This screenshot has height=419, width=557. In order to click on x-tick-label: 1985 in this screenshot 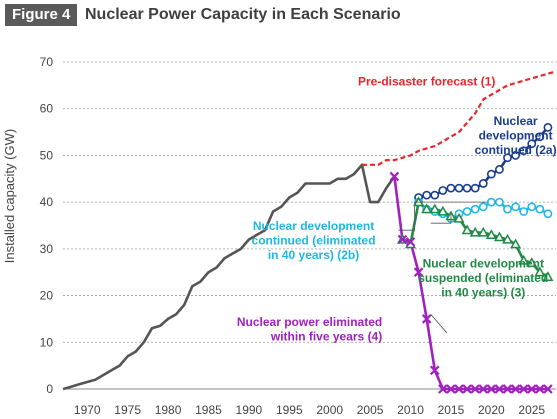, I will do `click(208, 410)`.